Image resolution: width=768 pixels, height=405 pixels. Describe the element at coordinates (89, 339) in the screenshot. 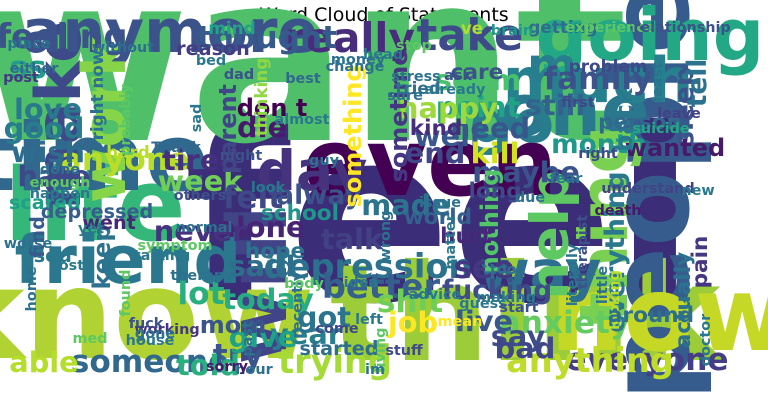

I see `word-med: med` at that location.